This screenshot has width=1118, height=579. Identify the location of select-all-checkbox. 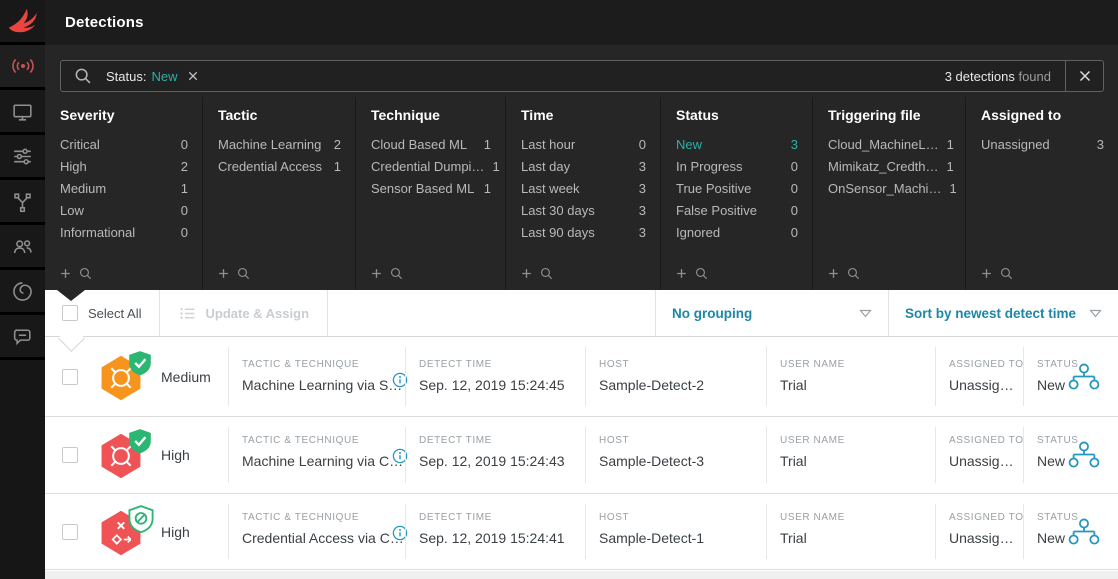
(70, 313).